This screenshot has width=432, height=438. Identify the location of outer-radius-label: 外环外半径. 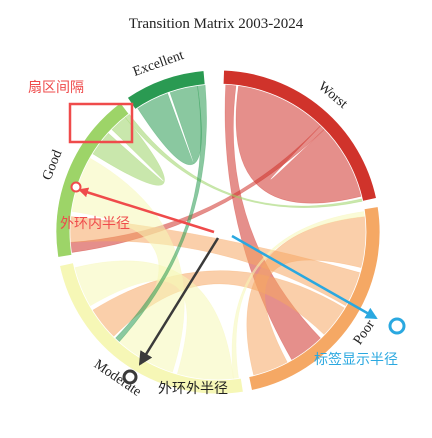
(193, 389).